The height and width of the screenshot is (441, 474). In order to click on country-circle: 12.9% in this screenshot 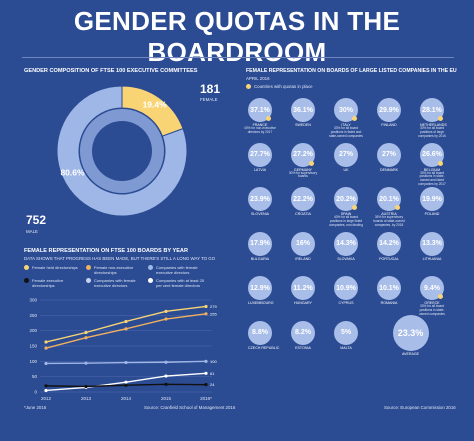, I will do `click(260, 288)`.